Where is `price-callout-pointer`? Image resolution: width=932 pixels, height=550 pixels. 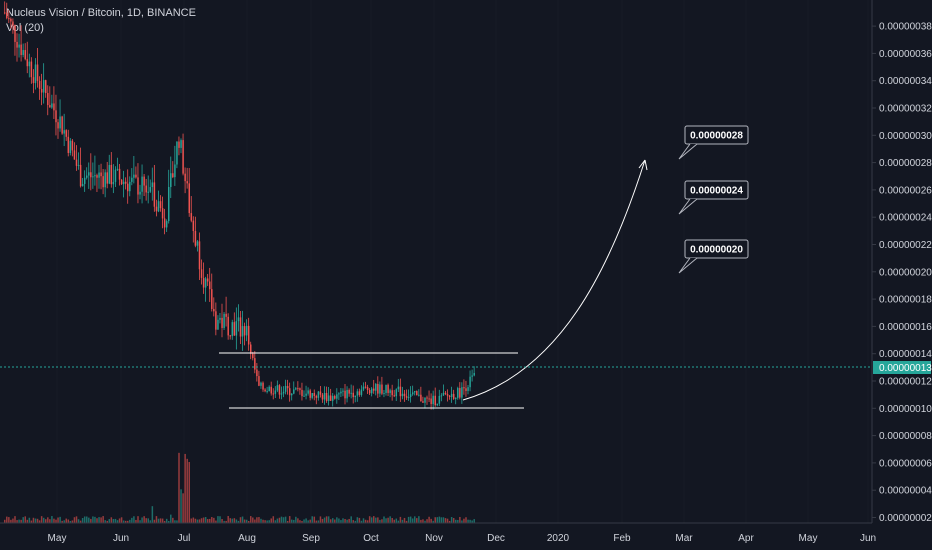 price-callout-pointer is located at coordinates (688, 151).